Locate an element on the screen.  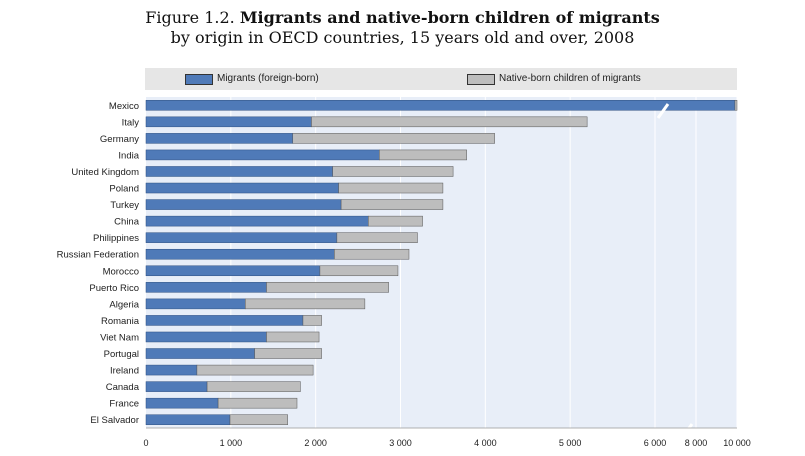
x-tick-label: 10 000 is located at coordinates (737, 443).